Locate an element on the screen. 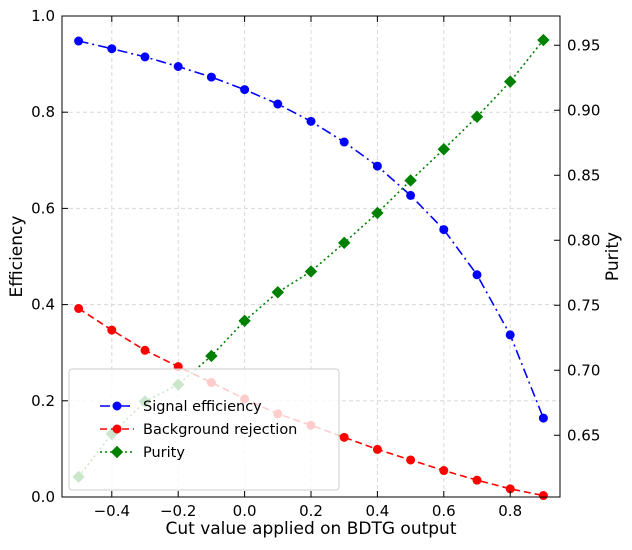  legend-entry: Signal efficiency is located at coordinates (181, 407).